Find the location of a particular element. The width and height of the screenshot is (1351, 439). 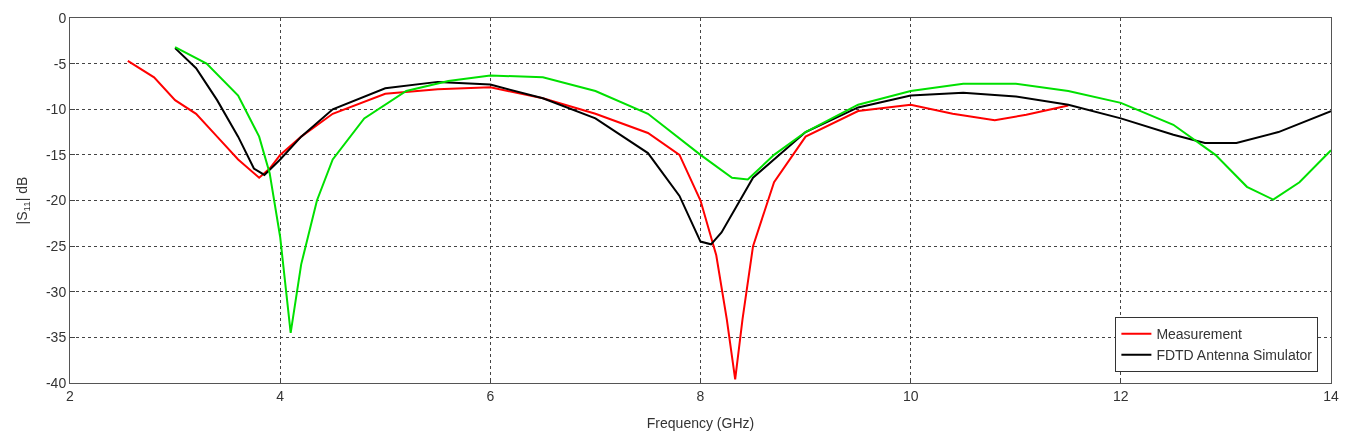

y-tick-label: -25 is located at coordinates (56, 246).